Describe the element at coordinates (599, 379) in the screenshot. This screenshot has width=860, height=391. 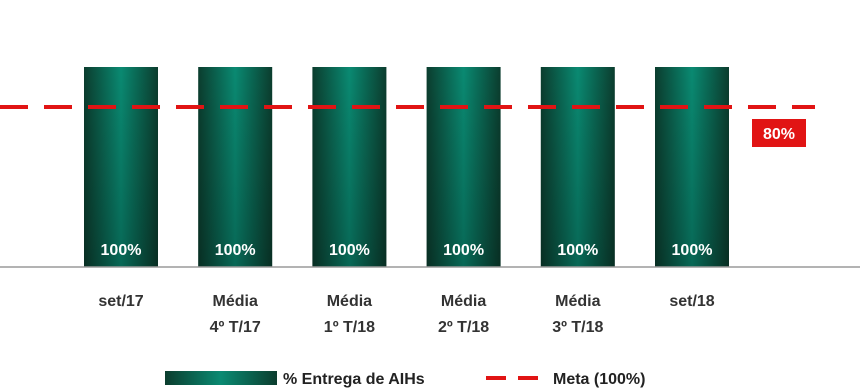
I see `legend-label-meta: Meta (100%)` at that location.